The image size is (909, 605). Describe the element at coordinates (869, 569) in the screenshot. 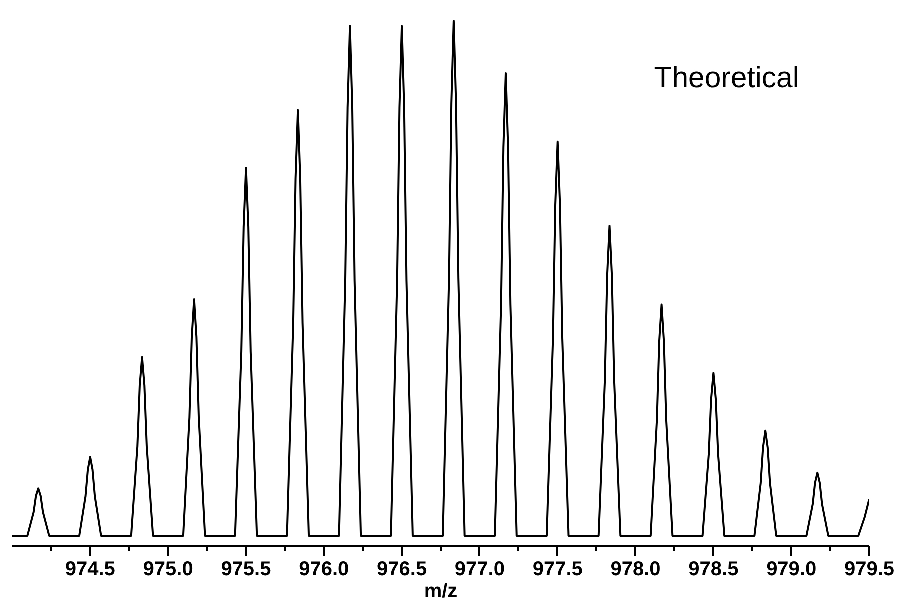

I see `x-tick-label: 979.5` at that location.